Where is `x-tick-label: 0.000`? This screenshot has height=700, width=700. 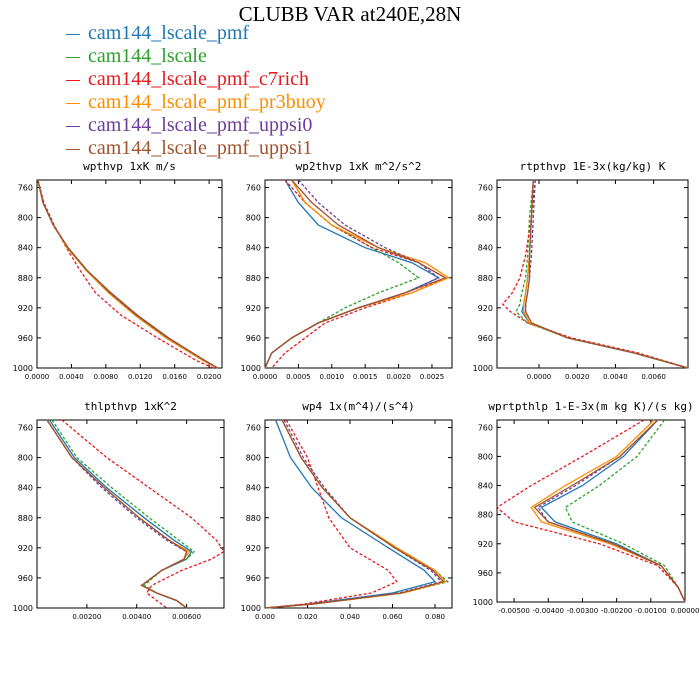 x-tick-label: 0.000 is located at coordinates (265, 617).